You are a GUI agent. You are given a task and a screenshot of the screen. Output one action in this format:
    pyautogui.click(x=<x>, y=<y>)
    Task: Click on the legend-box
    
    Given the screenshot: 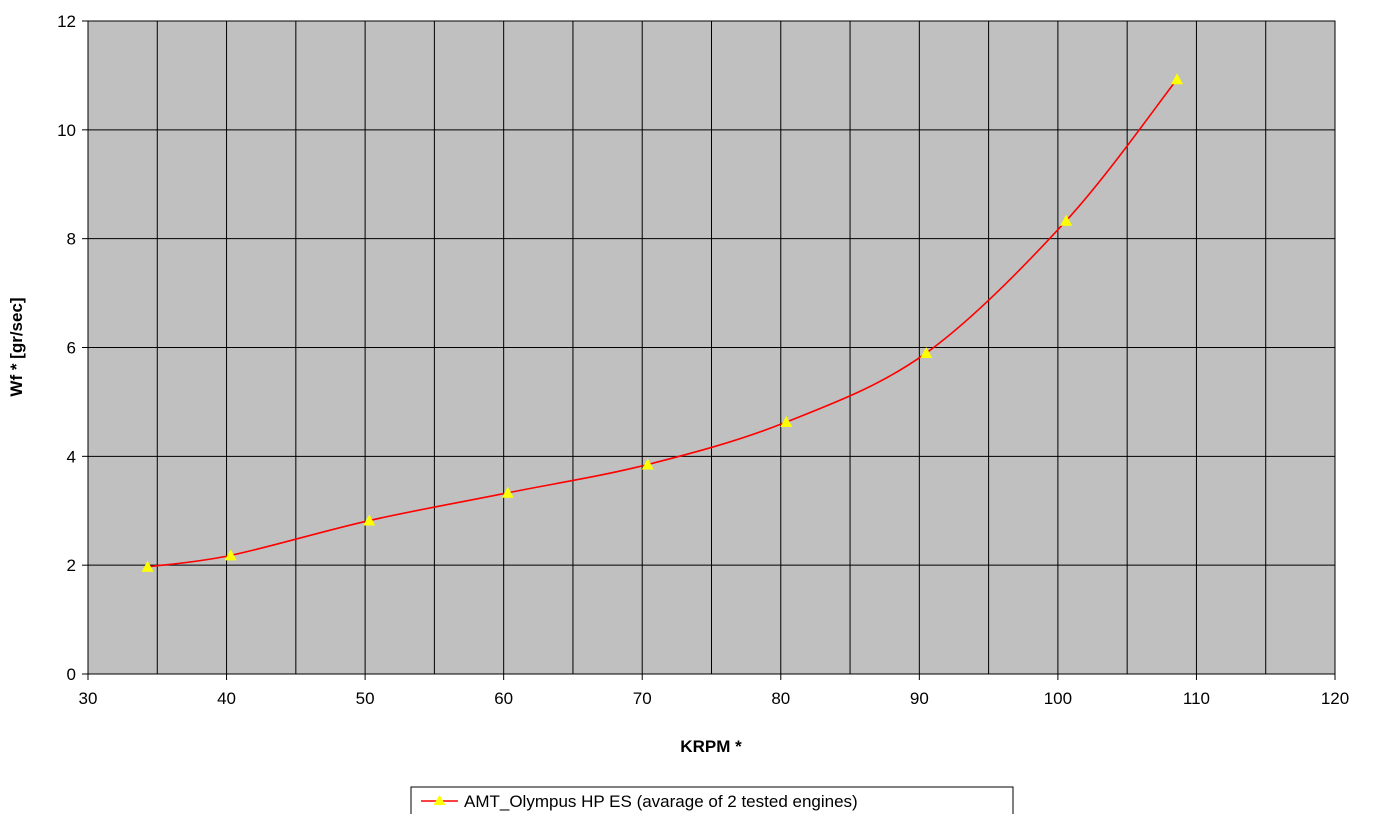 What is the action you would take?
    pyautogui.click(x=712, y=800)
    